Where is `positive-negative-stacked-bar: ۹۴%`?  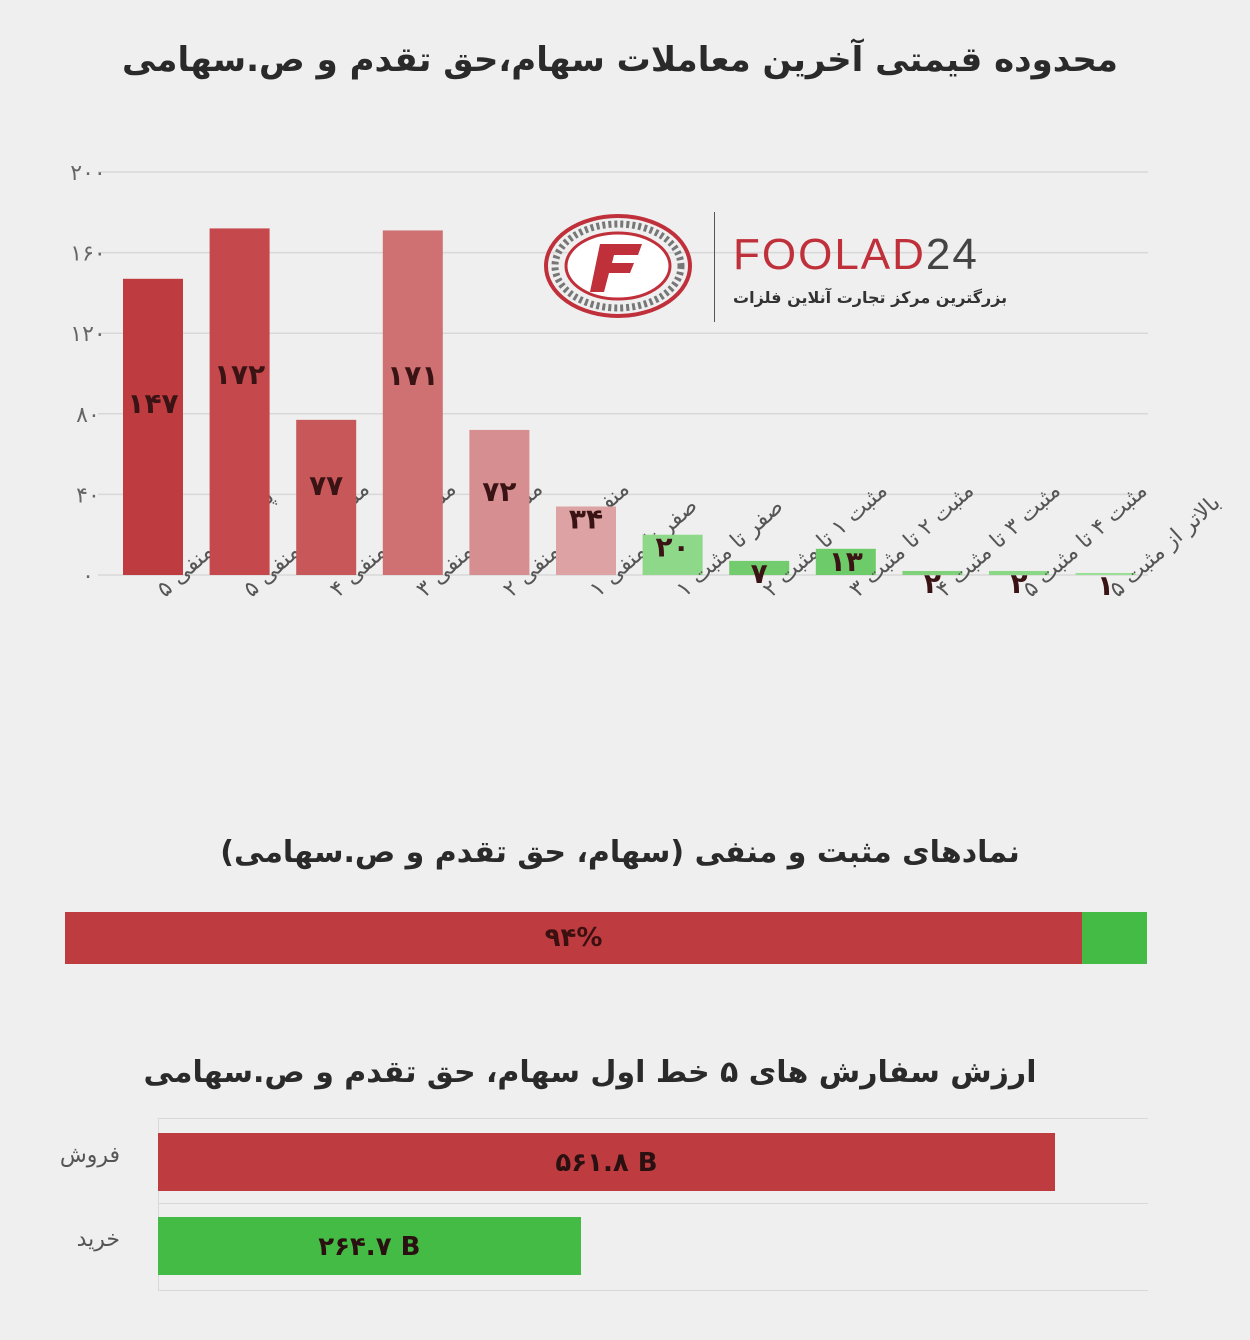 positive-negative-stacked-bar: ۹۴% is located at coordinates (606, 938).